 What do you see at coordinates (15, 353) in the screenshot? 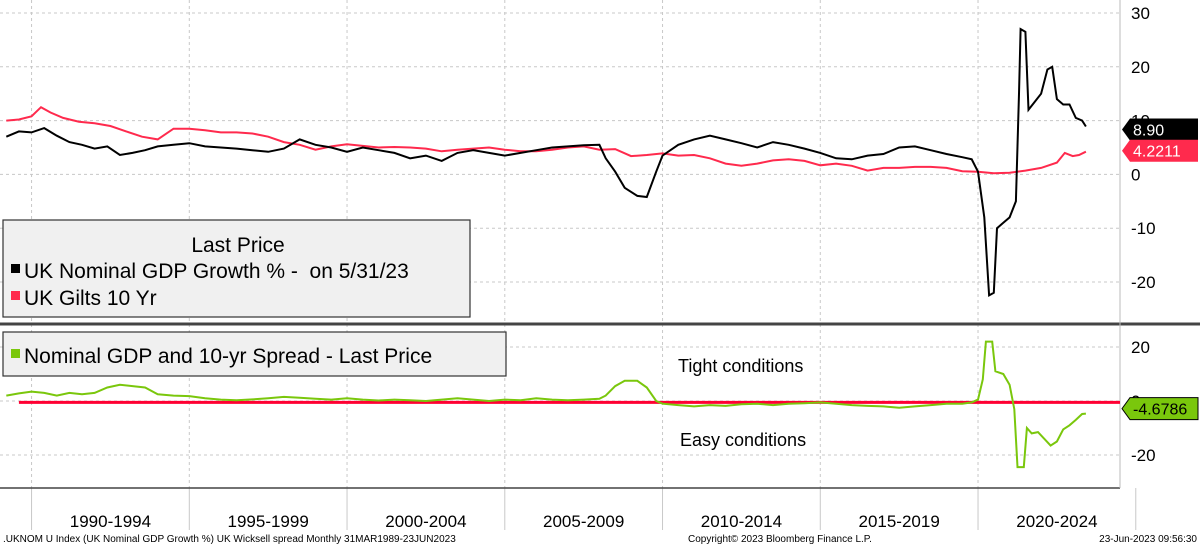
I see `legend-swatch-spread` at bounding box center [15, 353].